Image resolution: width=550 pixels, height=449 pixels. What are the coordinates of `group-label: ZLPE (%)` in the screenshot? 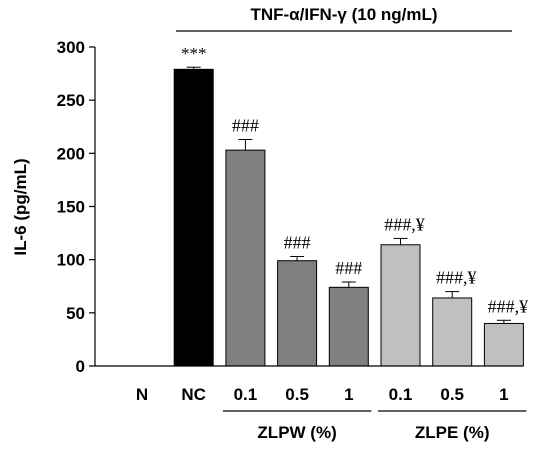 It's located at (452, 432).